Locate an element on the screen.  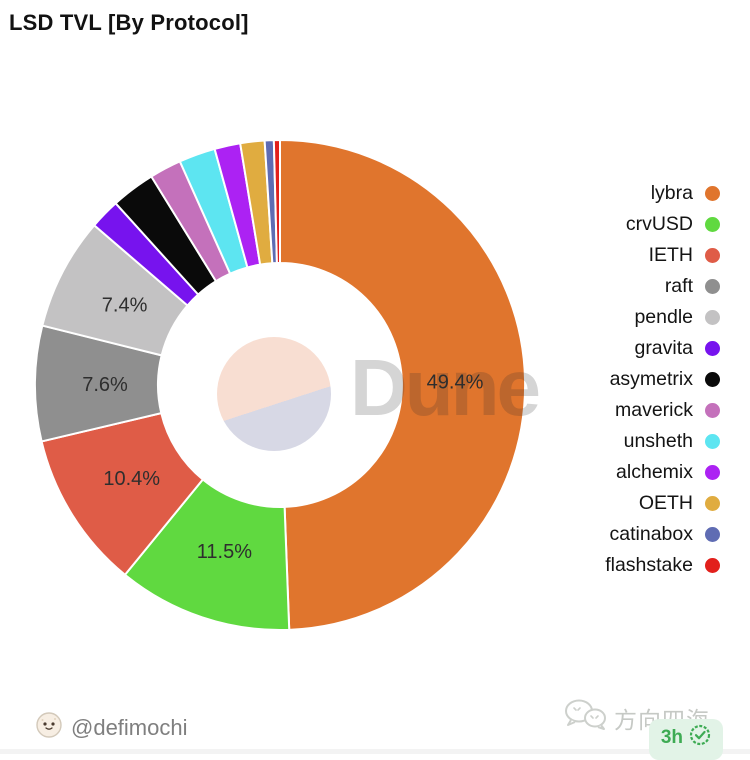
legend-item-alchemix: alchemix is located at coordinates (662, 472).